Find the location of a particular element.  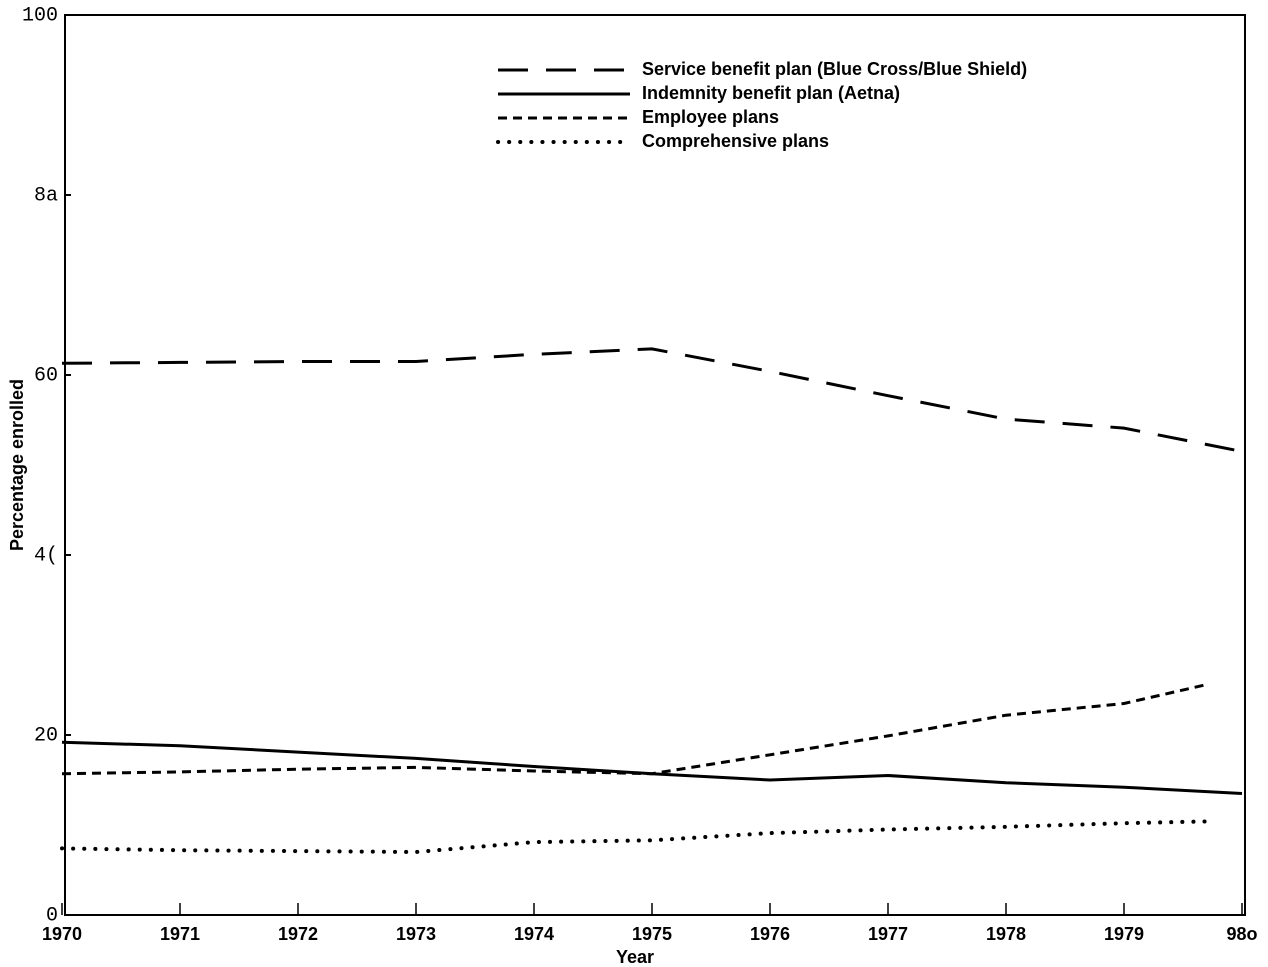

y-tick-label: 4( is located at coordinates (46, 555).